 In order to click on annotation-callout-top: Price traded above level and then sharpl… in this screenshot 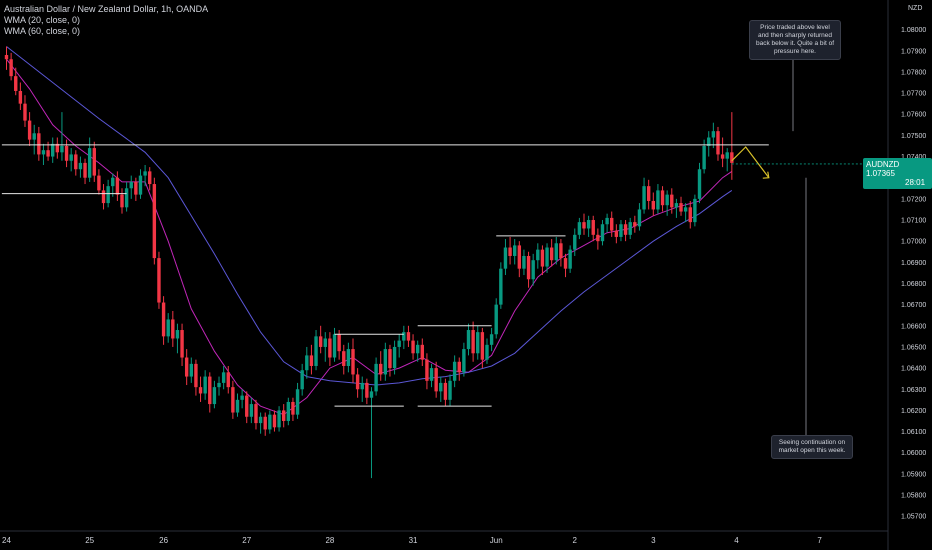, I will do `click(795, 40)`.